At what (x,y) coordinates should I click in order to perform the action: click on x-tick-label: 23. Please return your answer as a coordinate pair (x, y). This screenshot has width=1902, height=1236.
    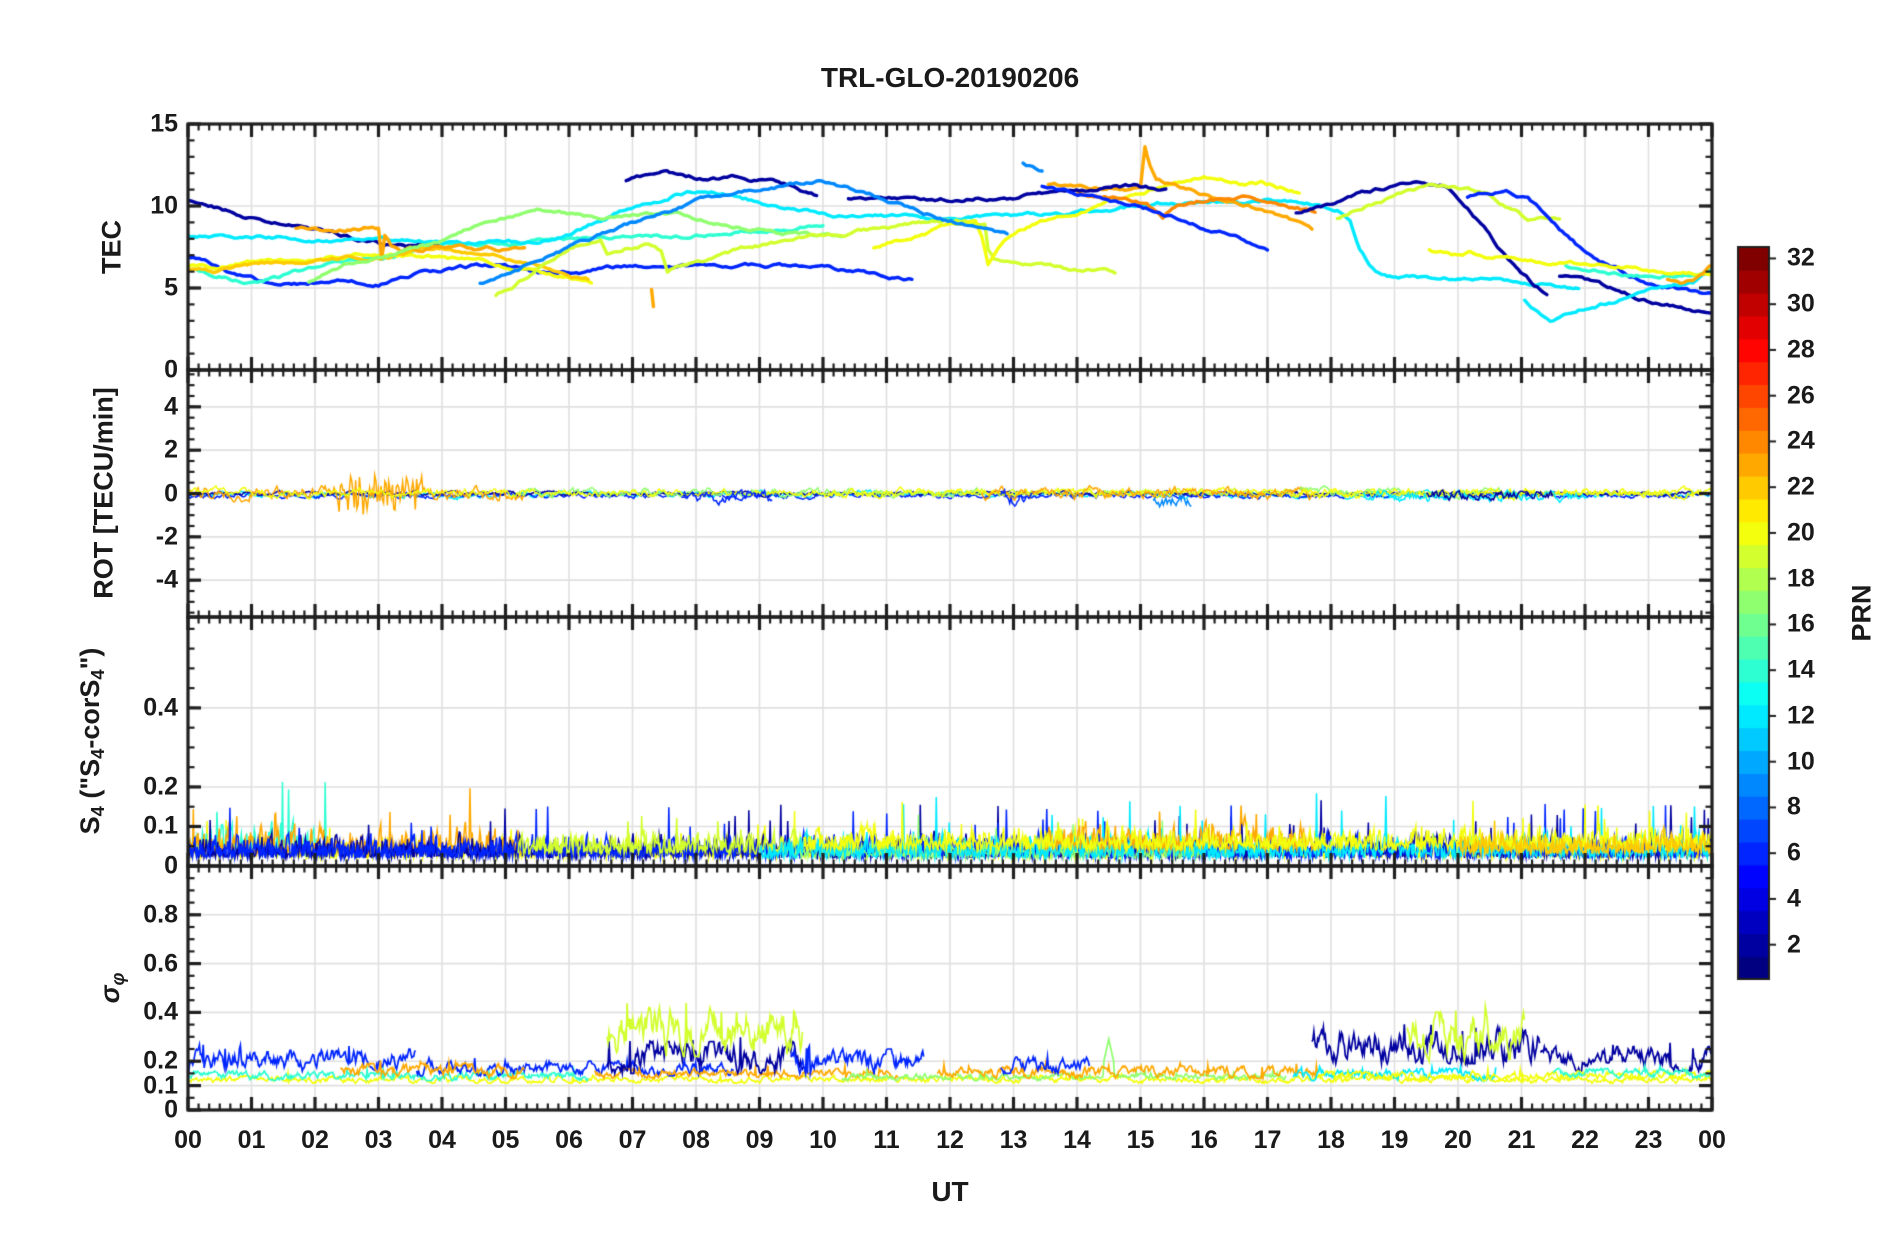
    Looking at the image, I should click on (1648, 1140).